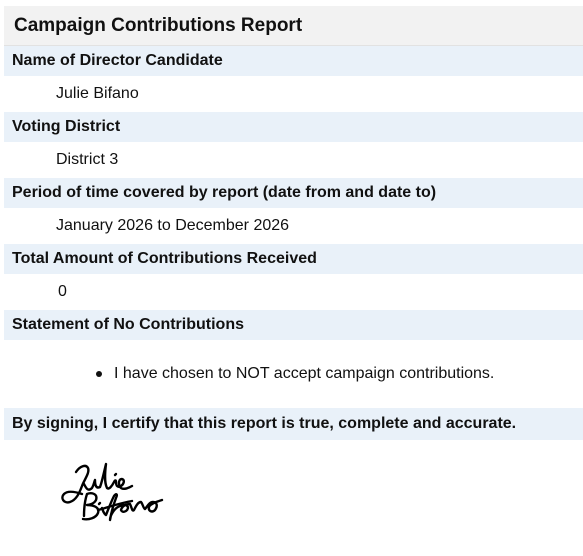  I want to click on report-period-value: January 2026 to December 2026, so click(293, 226).